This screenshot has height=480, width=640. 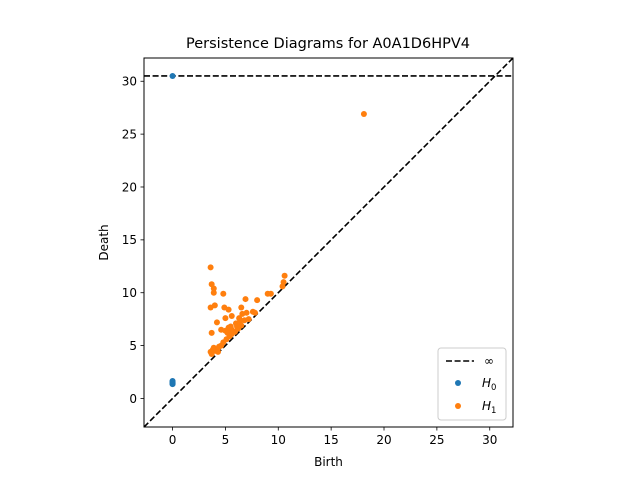 I want to click on y-tick-label: 20, so click(x=129, y=187).